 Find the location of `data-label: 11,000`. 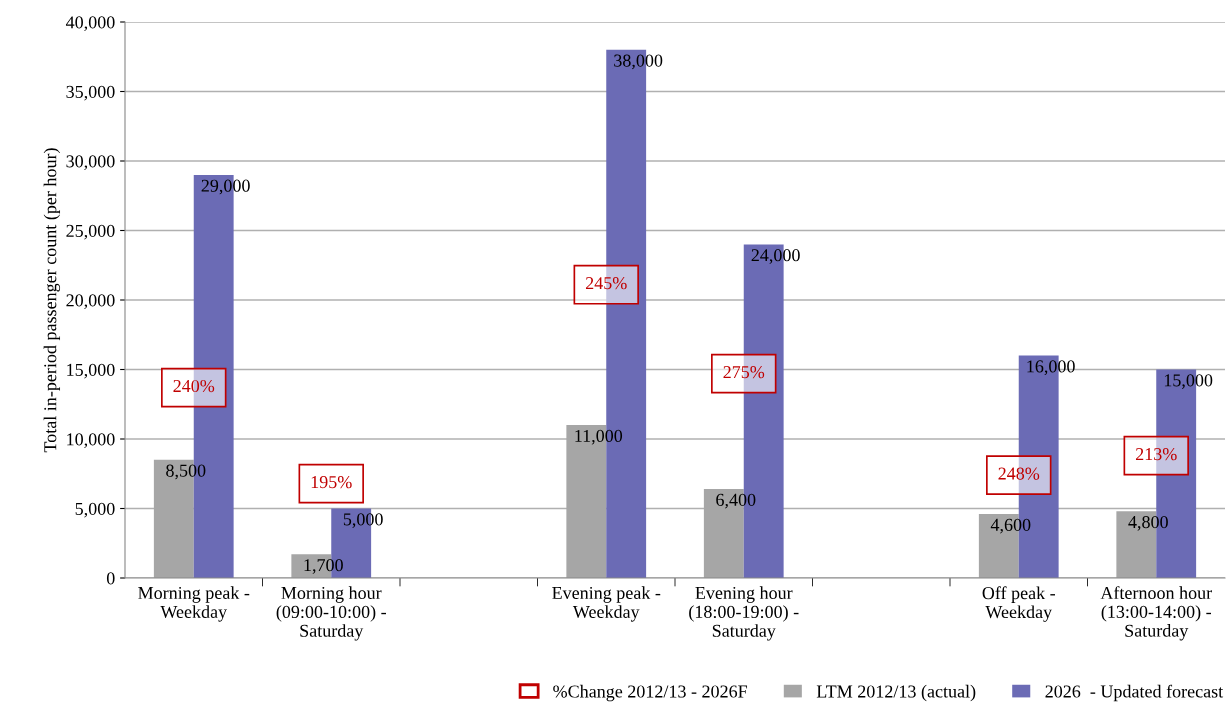

data-label: 11,000 is located at coordinates (599, 437).